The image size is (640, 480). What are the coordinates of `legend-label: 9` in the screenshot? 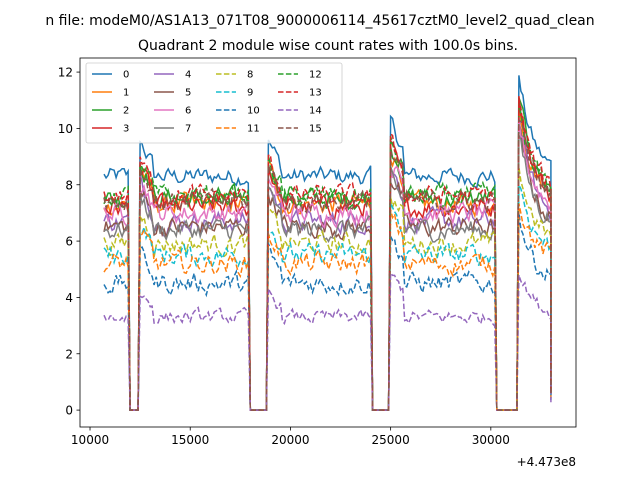 It's located at (250, 93).